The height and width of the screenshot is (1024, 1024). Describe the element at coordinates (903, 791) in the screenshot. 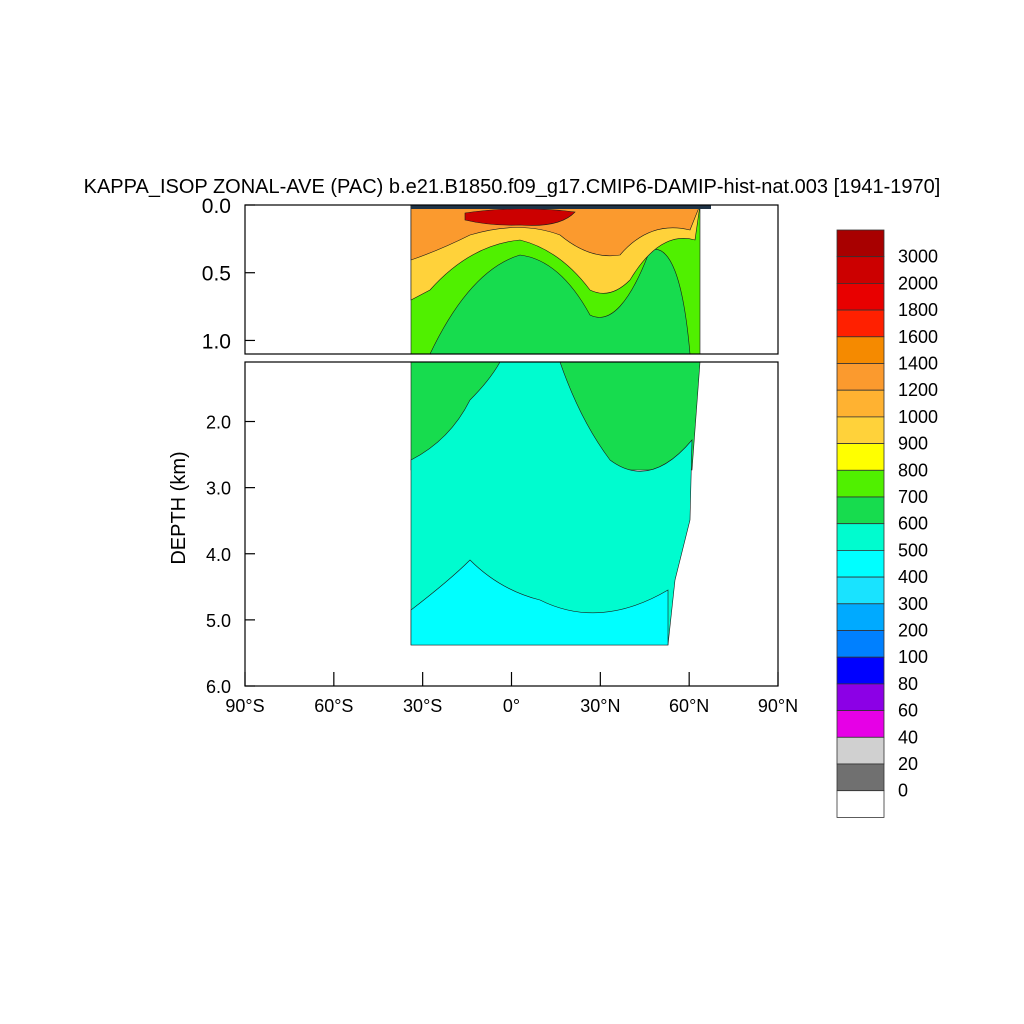

I see `colorbar-label: 0` at that location.